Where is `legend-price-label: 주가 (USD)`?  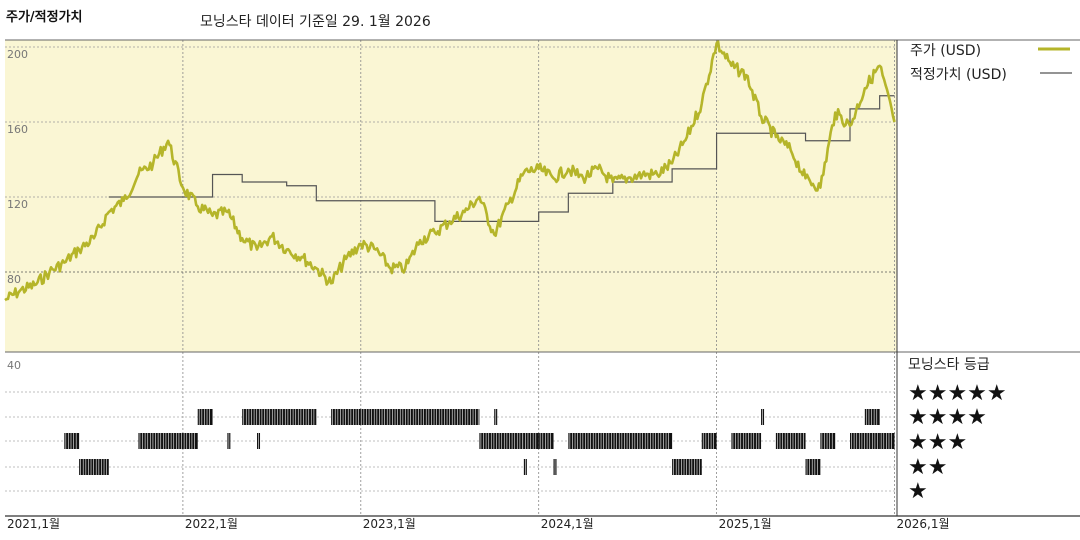
legend-price-label: 주가 (USD) is located at coordinates (945, 51).